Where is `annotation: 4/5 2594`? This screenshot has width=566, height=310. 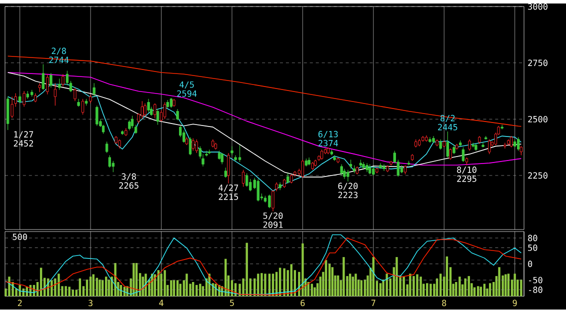
annotation: 4/5 2594 is located at coordinates (187, 90).